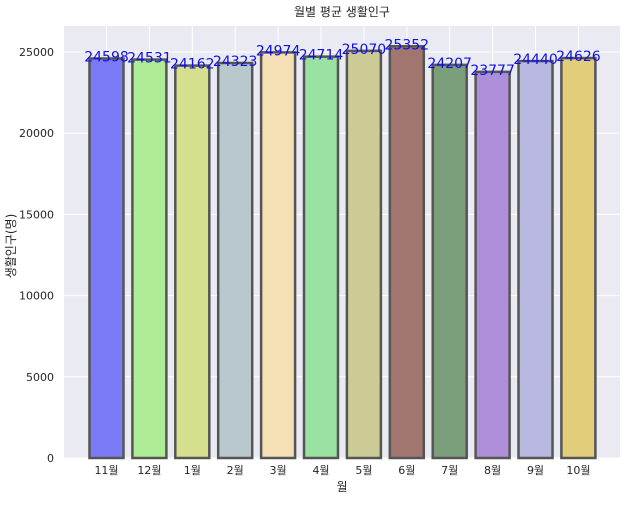 This screenshot has width=628, height=505. What do you see at coordinates (235, 62) in the screenshot?
I see `bar-data-label: 24323` at bounding box center [235, 62].